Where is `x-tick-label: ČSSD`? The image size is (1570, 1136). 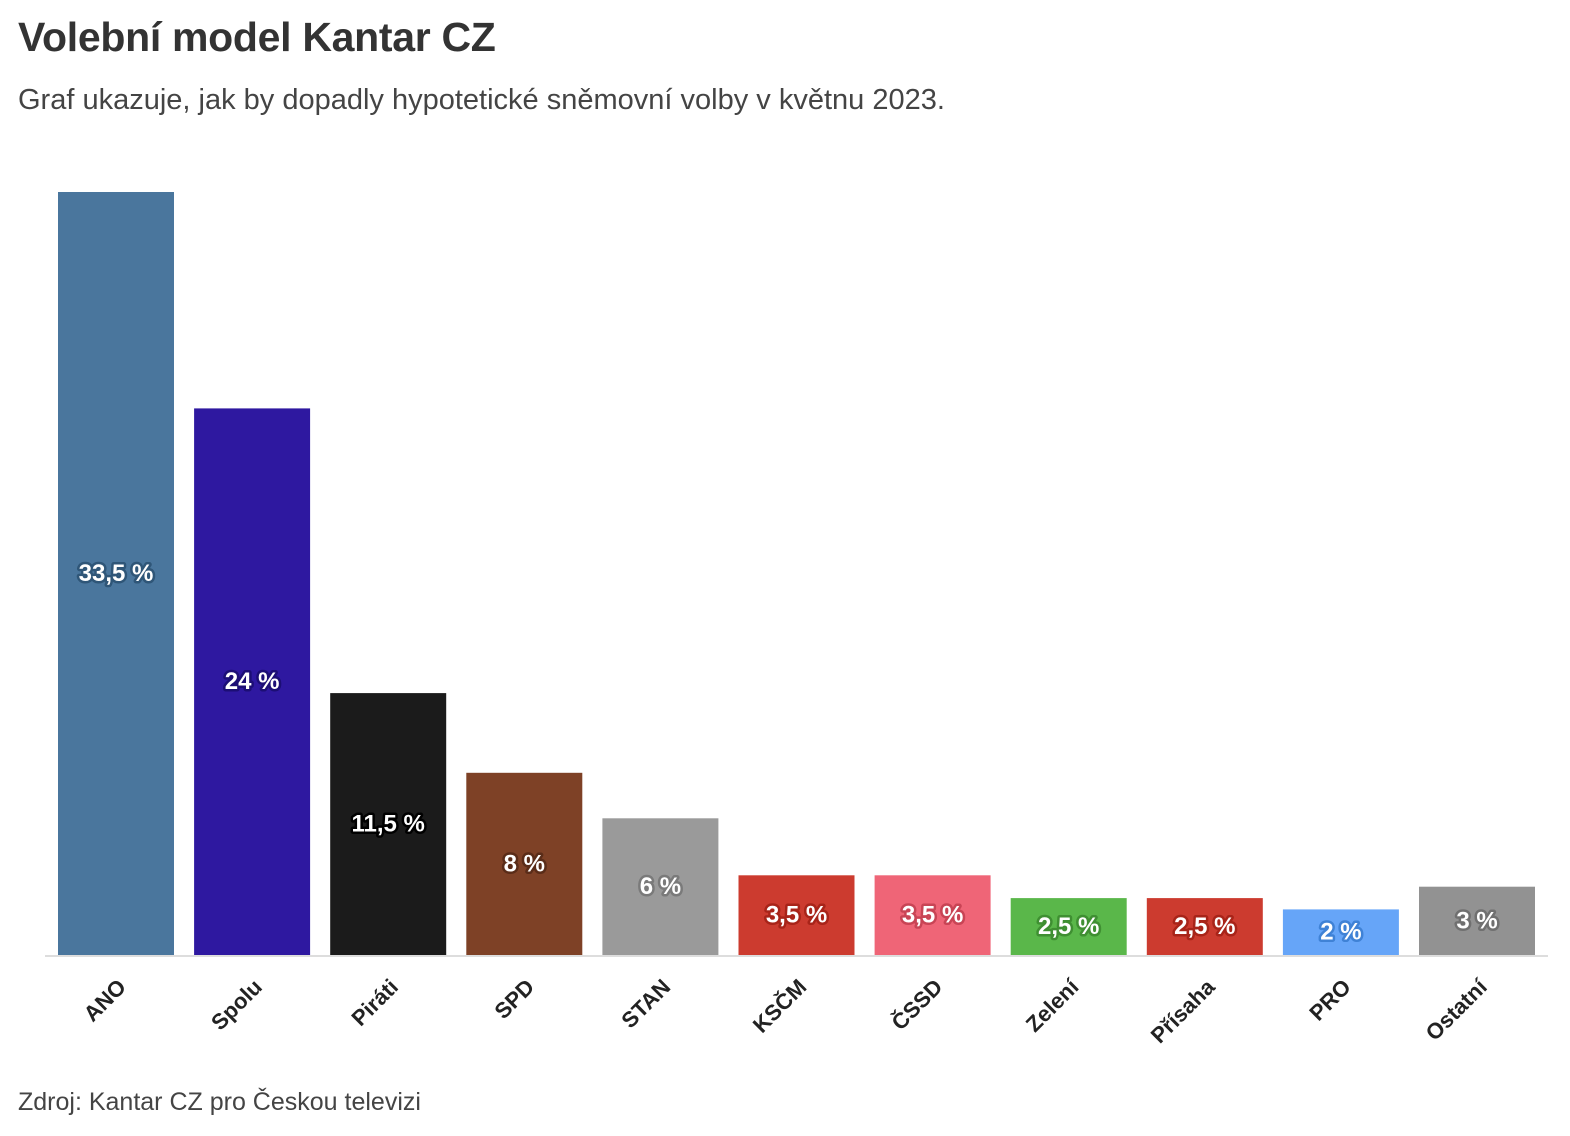 x-tick-label: ČSSD is located at coordinates (917, 1004).